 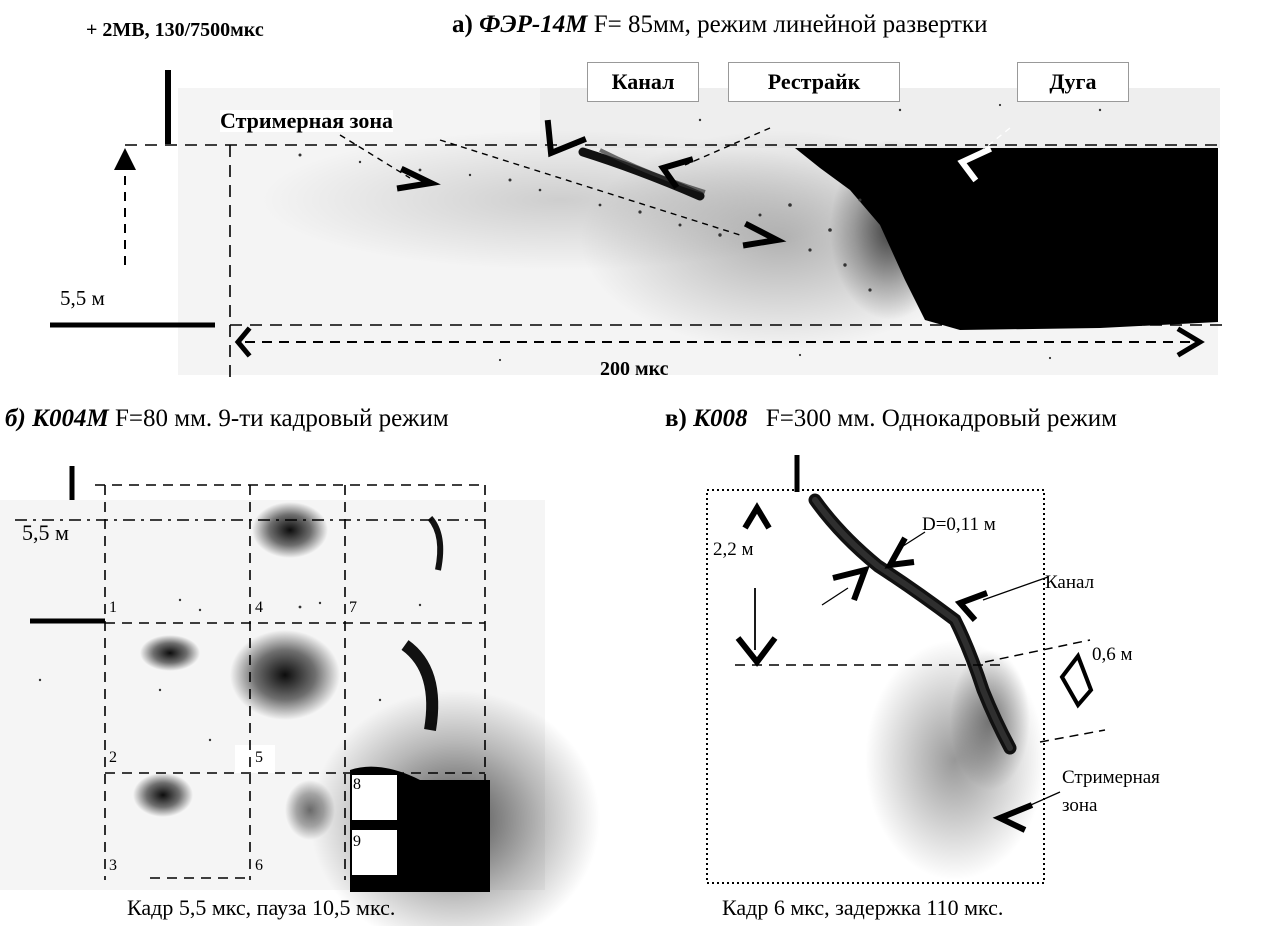 I want to click on panel-a-device: ФЭР-14М, so click(x=533, y=24).